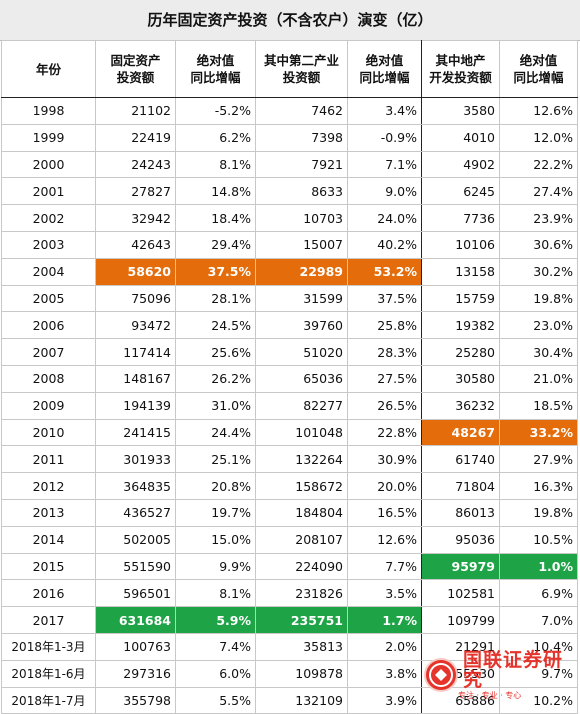 The width and height of the screenshot is (580, 714). I want to click on cell-re: 13158, so click(460, 271).